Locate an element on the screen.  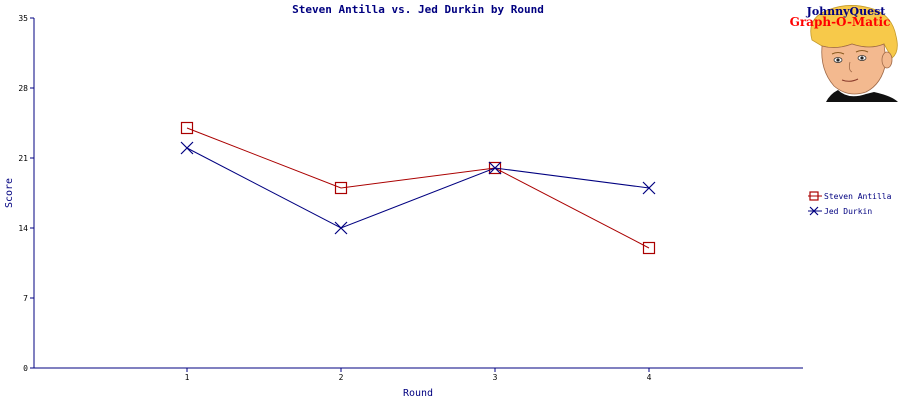
series-line is located at coordinates (418, 188).